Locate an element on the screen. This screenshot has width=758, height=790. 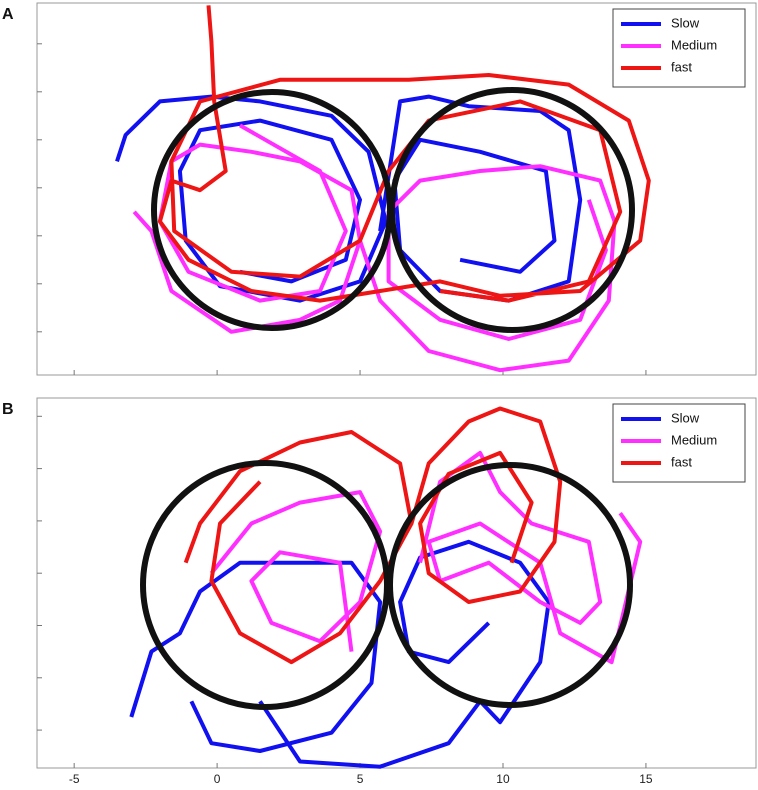
x-tick-label: 10 is located at coordinates (503, 779).